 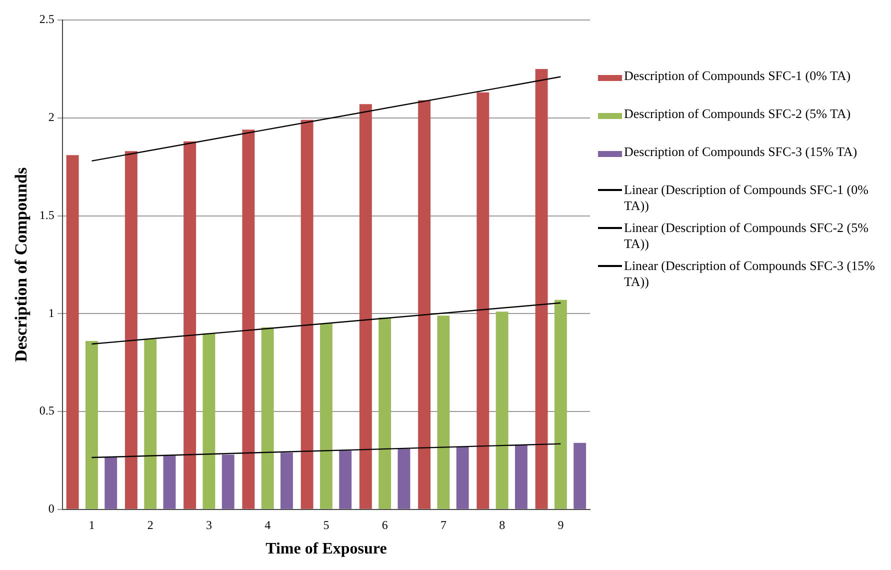 What do you see at coordinates (747, 236) in the screenshot?
I see `legend-label: Linear (Description of Compounds SFC-2 (5% TA))` at bounding box center [747, 236].